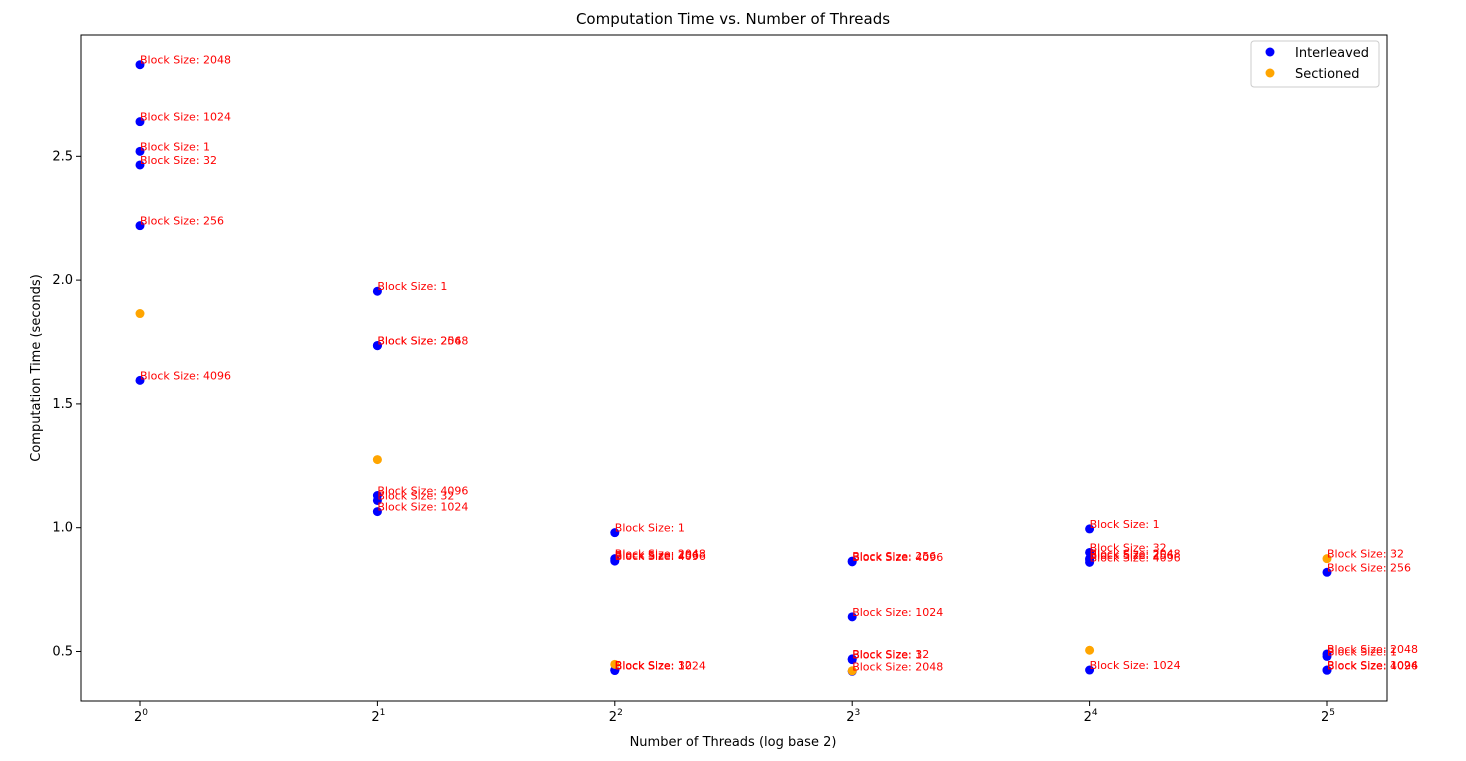 This screenshot has height=761, width=1466. What do you see at coordinates (62, 156) in the screenshot?
I see `y-tick-label: 2.5` at bounding box center [62, 156].